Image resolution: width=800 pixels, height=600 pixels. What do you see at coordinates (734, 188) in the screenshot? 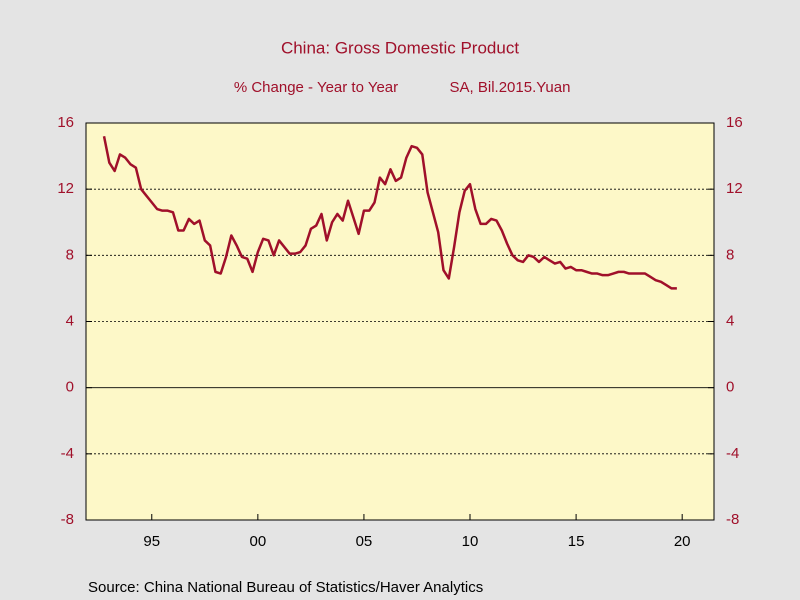
I see `y2-tick-label: 12` at bounding box center [734, 188].